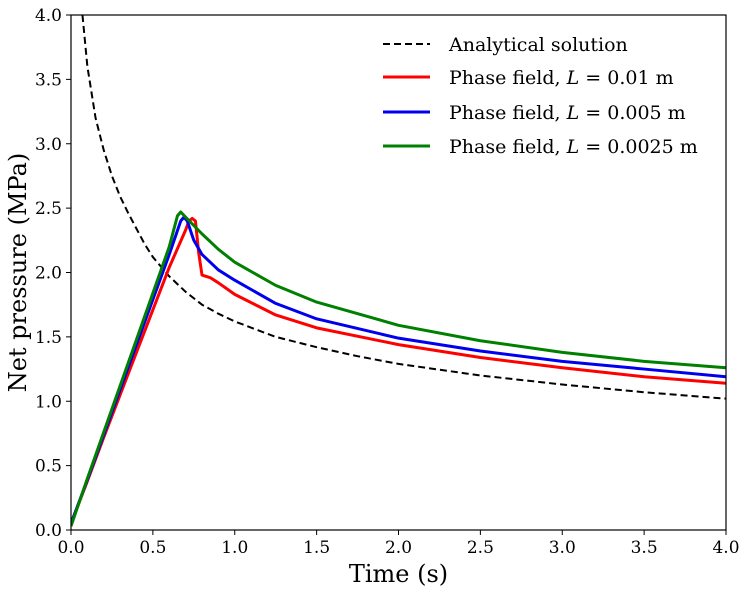 The width and height of the screenshot is (747, 596). I want to click on y-tick-label: 3.5, so click(48, 80).